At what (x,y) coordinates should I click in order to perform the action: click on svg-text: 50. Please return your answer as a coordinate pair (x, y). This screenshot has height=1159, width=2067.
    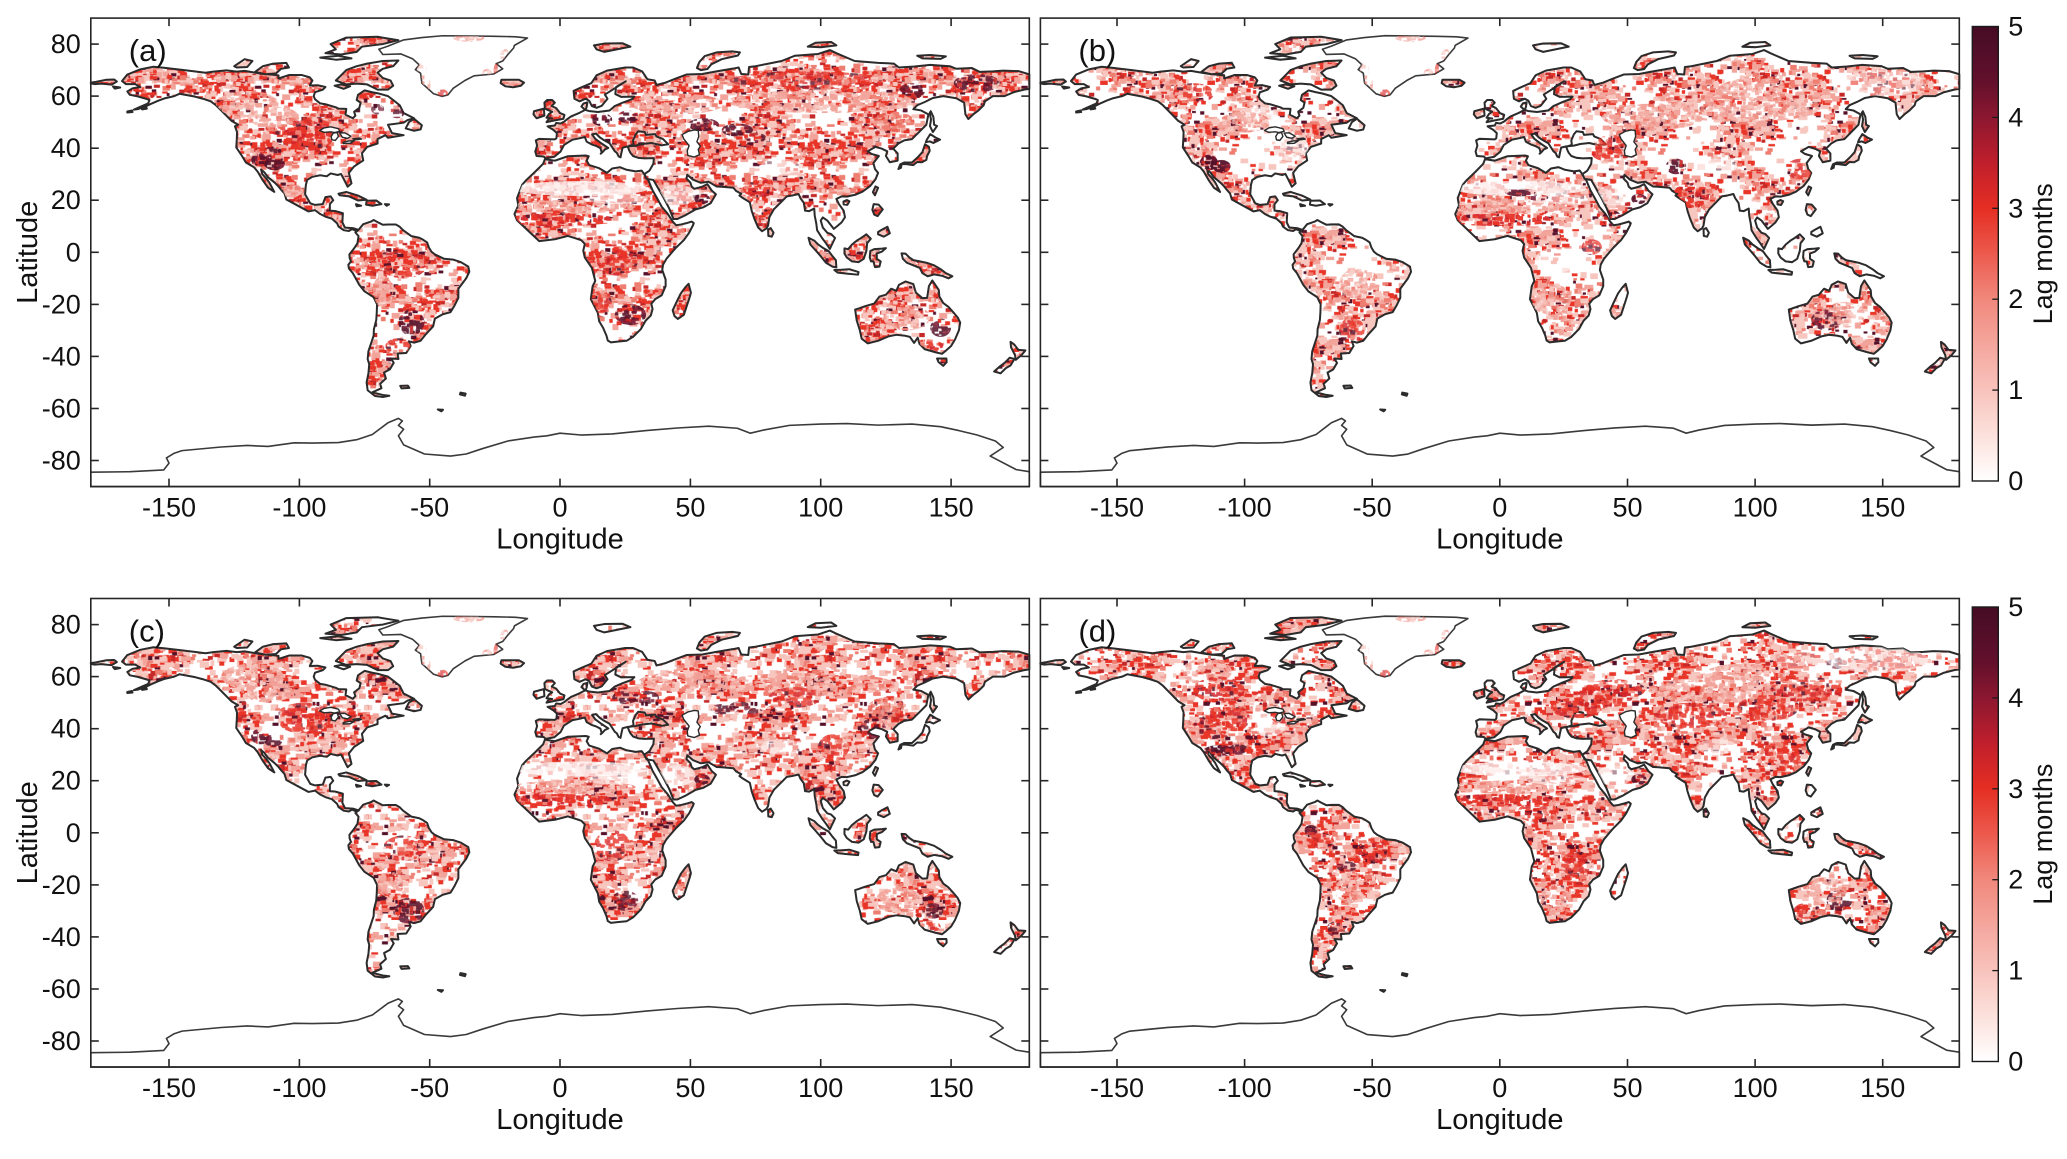
    Looking at the image, I should click on (690, 508).